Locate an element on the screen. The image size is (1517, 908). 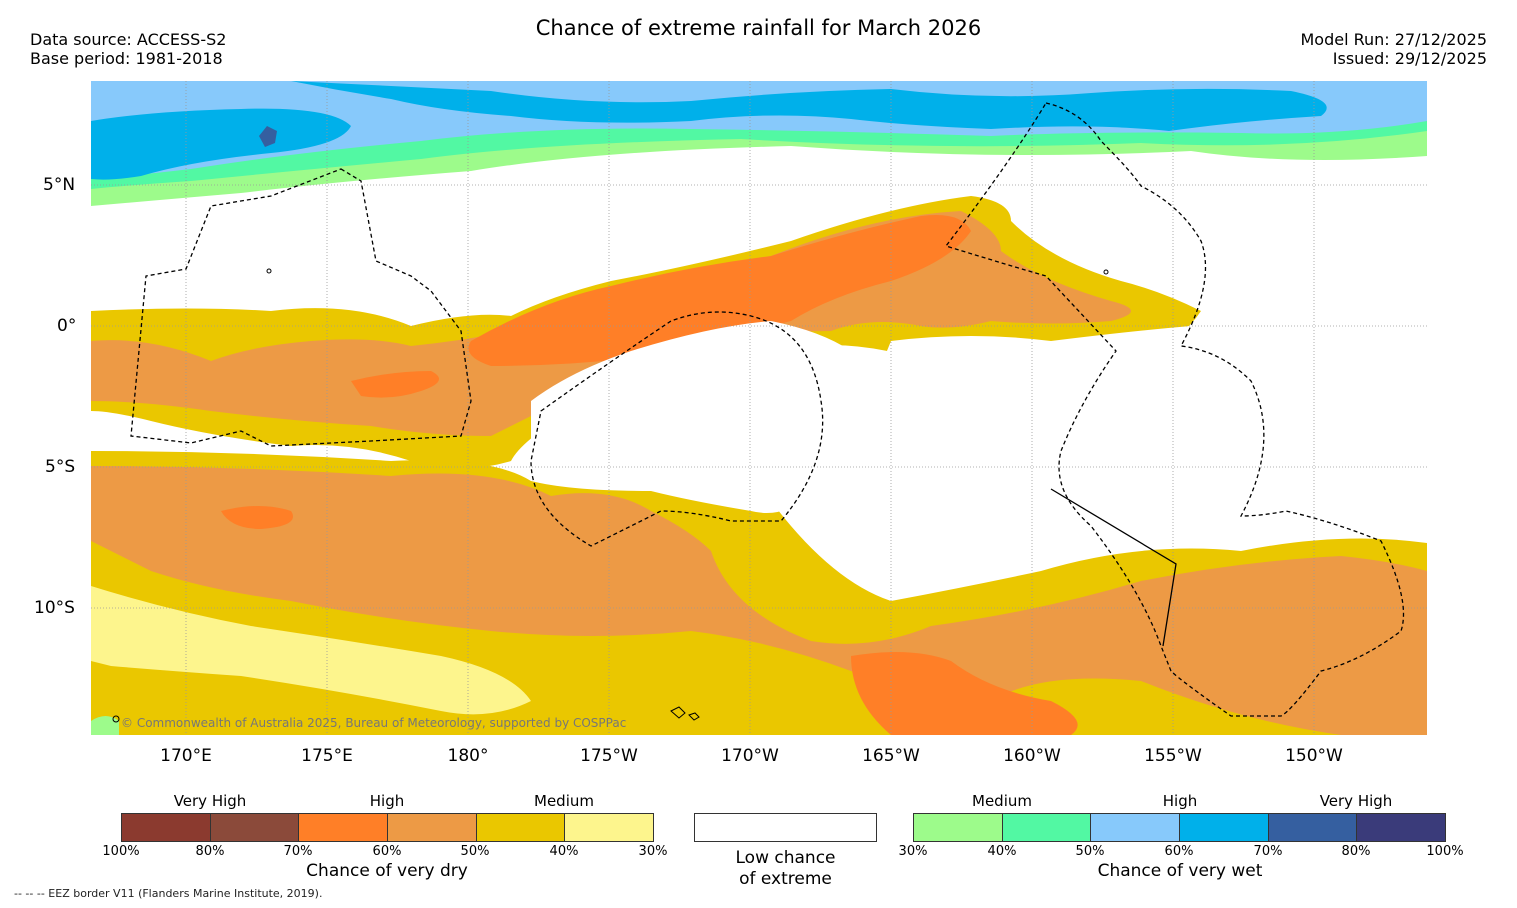
dry-high-west-blob is located at coordinates (395, 384).